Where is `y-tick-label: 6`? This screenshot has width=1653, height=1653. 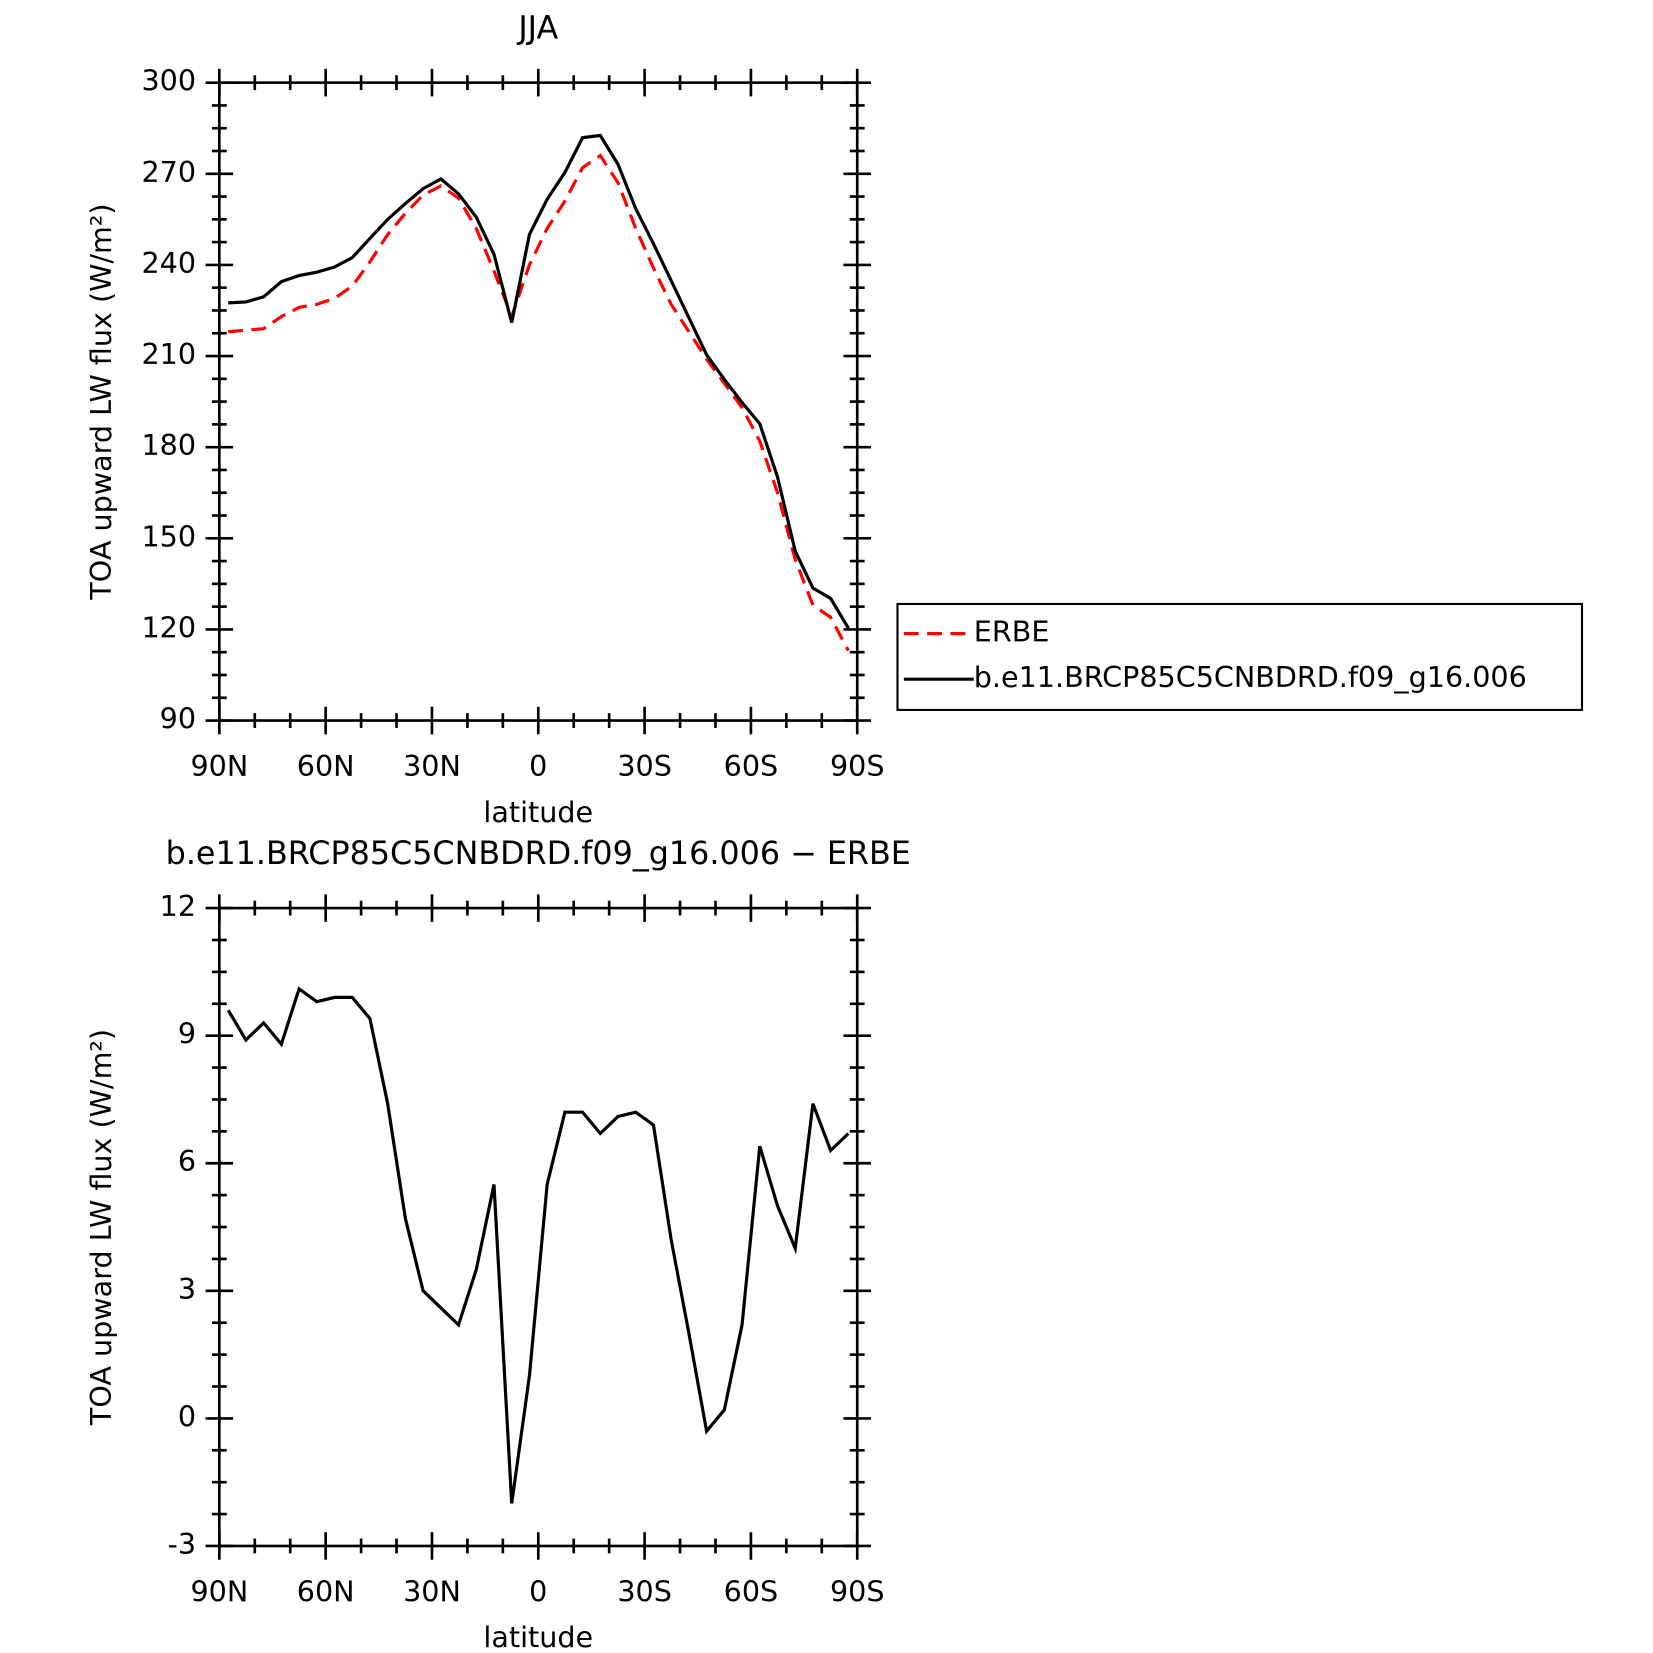 y-tick-label: 6 is located at coordinates (187, 1161).